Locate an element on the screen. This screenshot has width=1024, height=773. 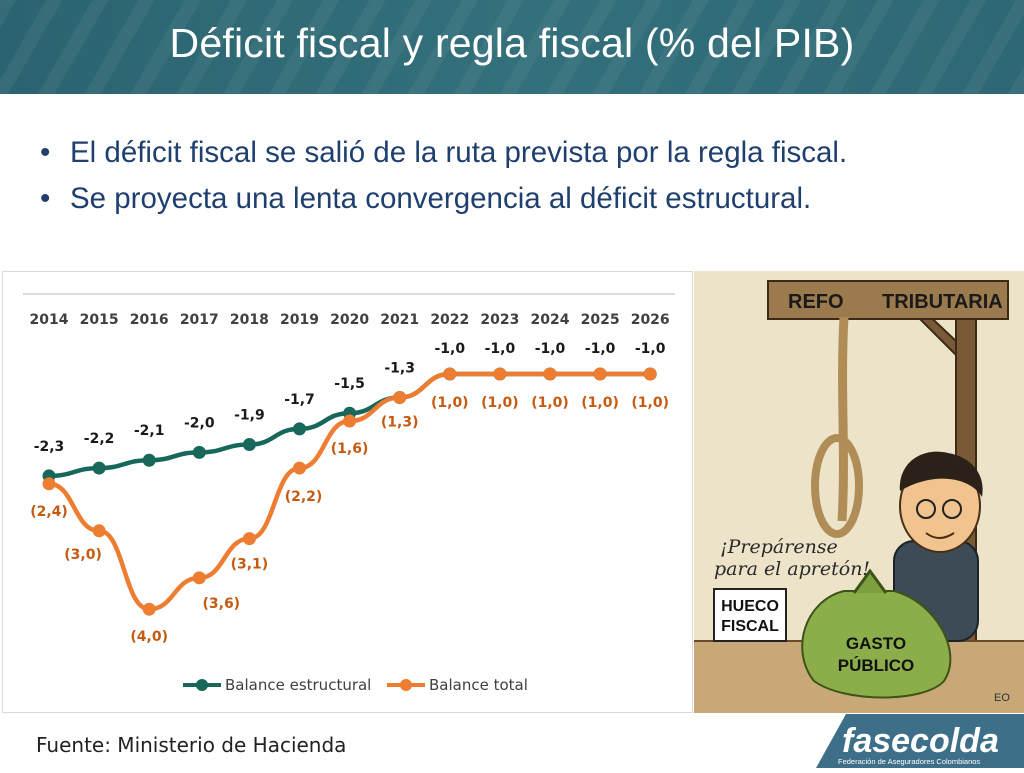
logo-band is located at coordinates (920, 741).